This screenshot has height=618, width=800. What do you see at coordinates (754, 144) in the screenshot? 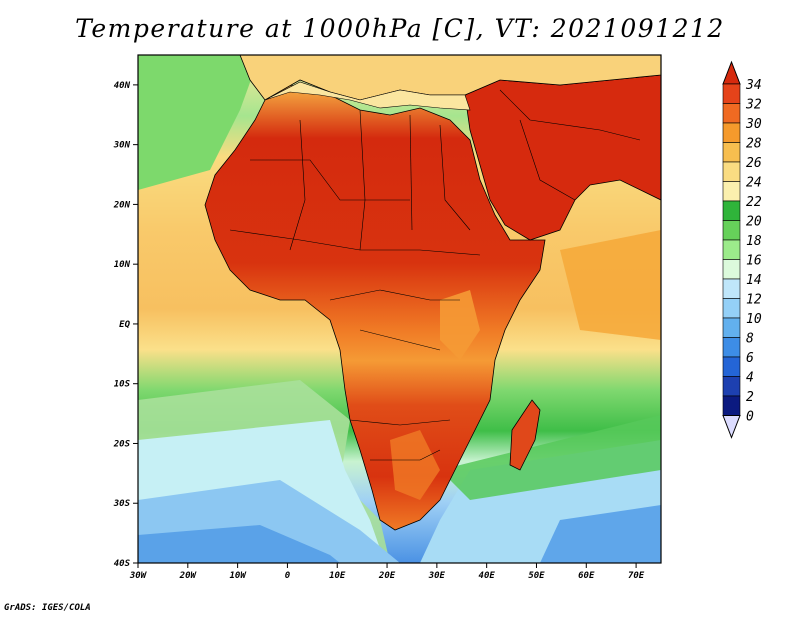
I see `colorbar-label: 28` at bounding box center [754, 144].